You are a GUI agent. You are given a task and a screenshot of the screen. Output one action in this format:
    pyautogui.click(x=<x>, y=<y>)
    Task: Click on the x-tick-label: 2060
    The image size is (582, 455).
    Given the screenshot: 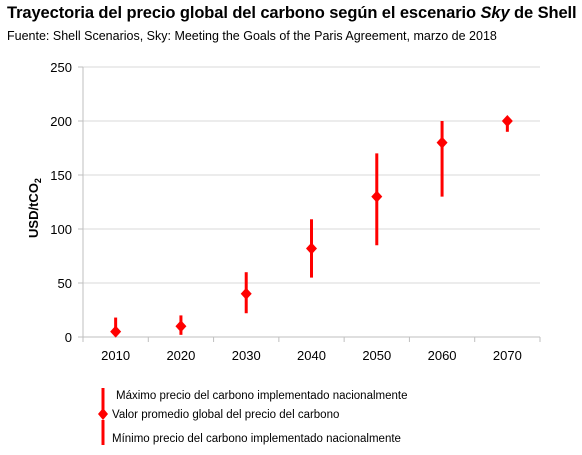 What is the action you would take?
    pyautogui.click(x=442, y=355)
    